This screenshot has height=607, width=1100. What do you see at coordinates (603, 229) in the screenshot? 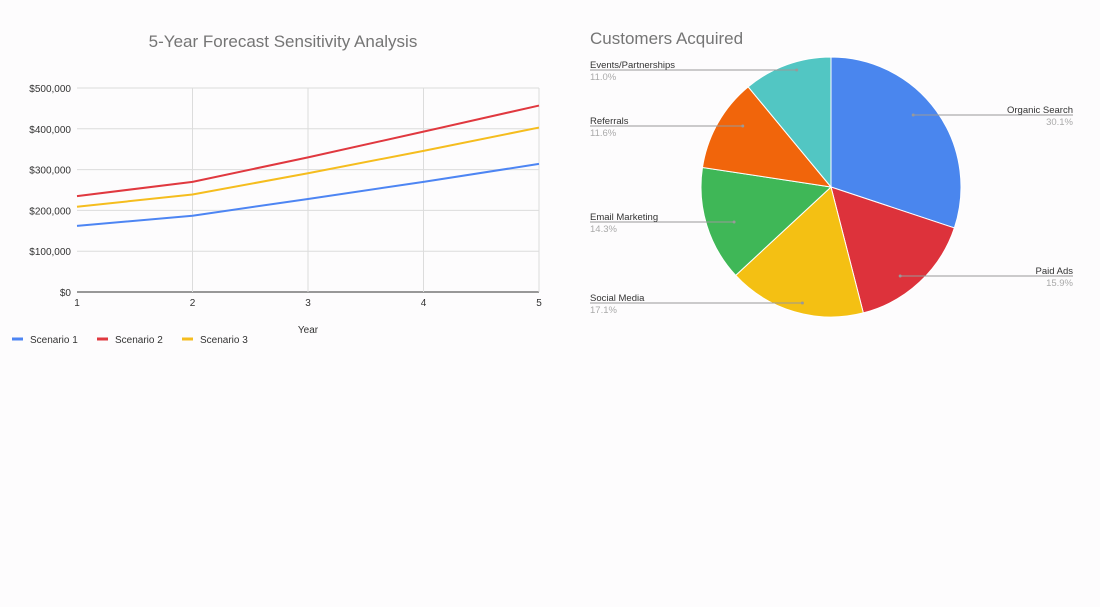
I see `slice-percent: 14.3%` at bounding box center [603, 229].